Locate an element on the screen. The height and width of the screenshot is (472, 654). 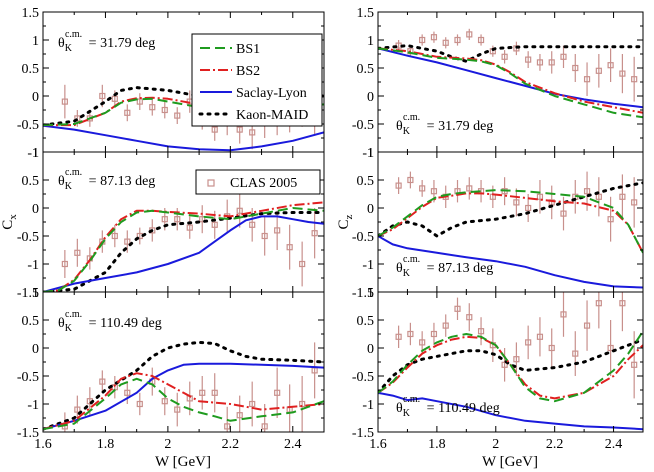
legend-label: Kaon-MAID is located at coordinates (272, 115).